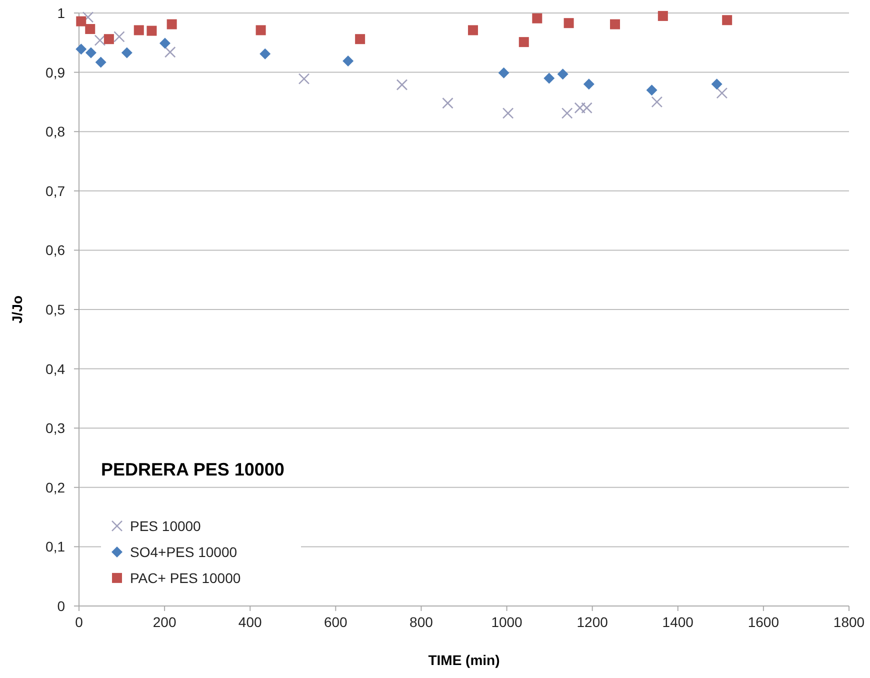  I want to click on x-tick-label: 0, so click(79, 622).